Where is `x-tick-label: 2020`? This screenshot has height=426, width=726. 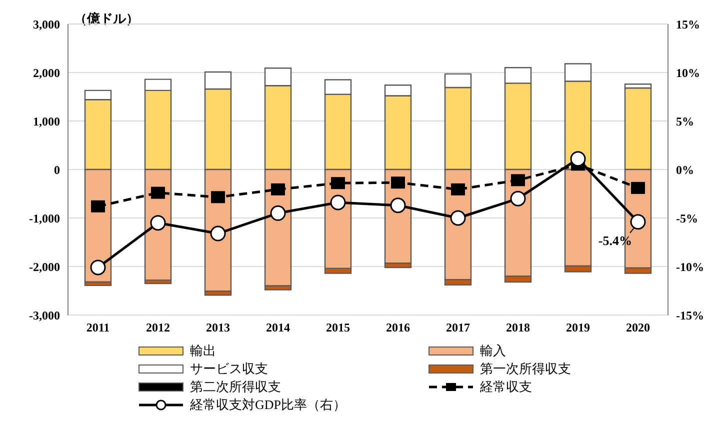
x-tick-label: 2020 is located at coordinates (638, 327).